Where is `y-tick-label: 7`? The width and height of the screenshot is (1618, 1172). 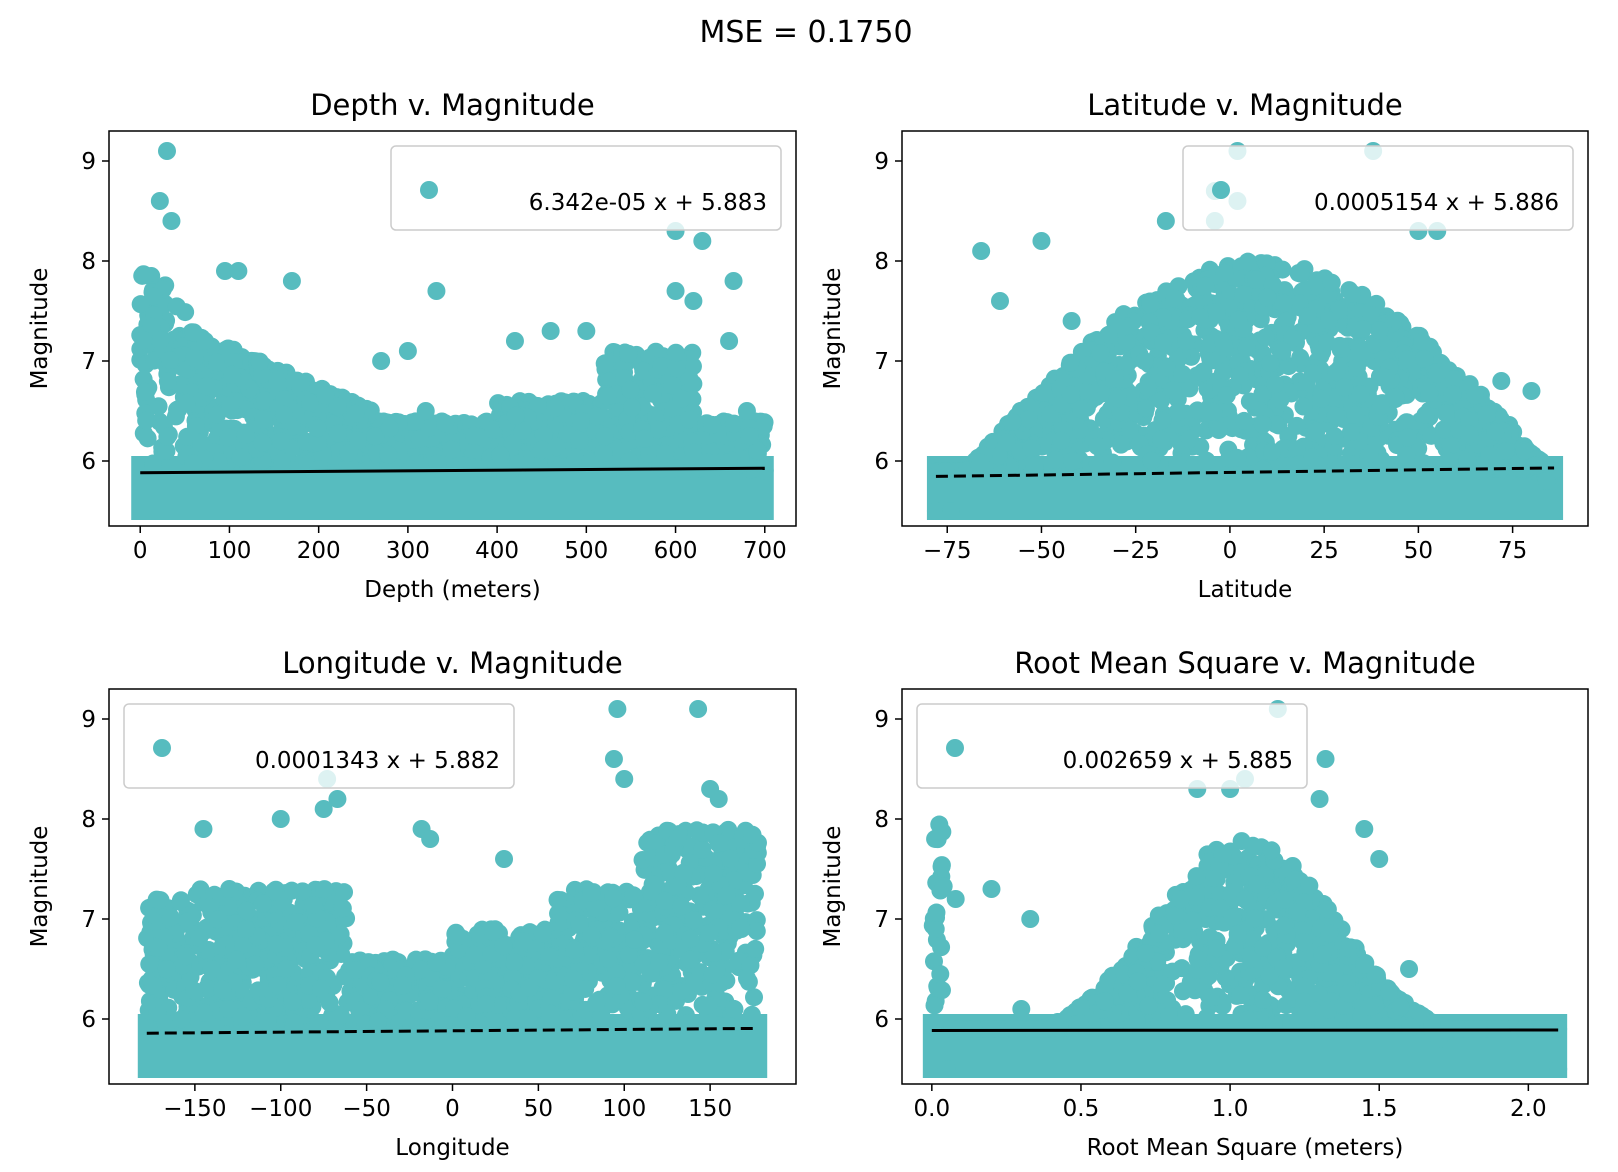
y-tick-label: 7 is located at coordinates (88, 920).